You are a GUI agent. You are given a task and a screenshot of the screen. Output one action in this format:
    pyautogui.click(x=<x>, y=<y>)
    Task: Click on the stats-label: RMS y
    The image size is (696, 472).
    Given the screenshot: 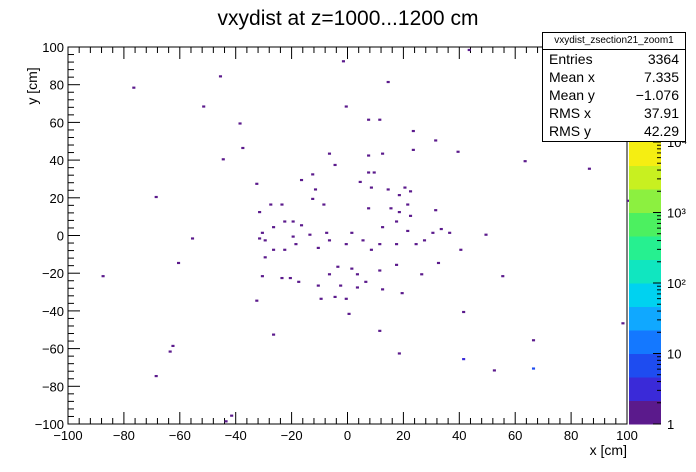 What is the action you would take?
    pyautogui.click(x=570, y=131)
    